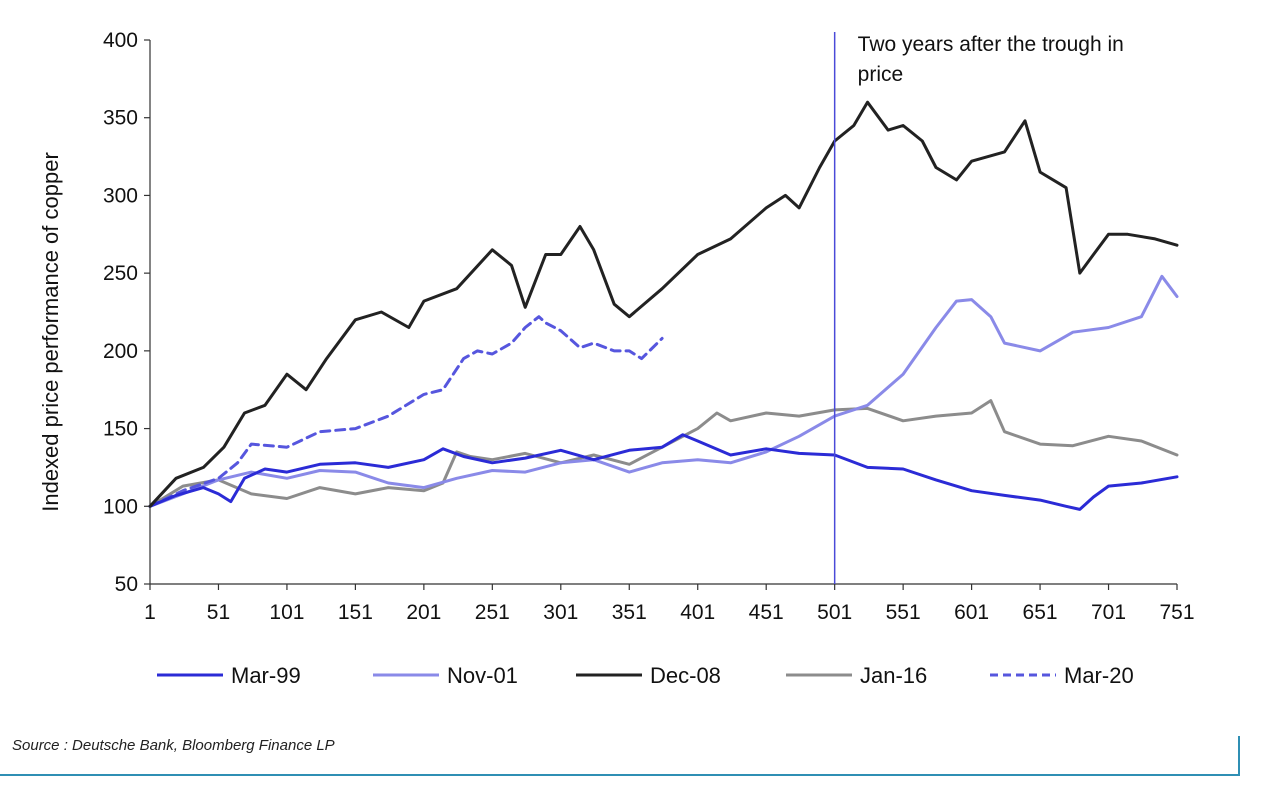 The image size is (1280, 800). I want to click on x-tick-label: 151, so click(355, 612).